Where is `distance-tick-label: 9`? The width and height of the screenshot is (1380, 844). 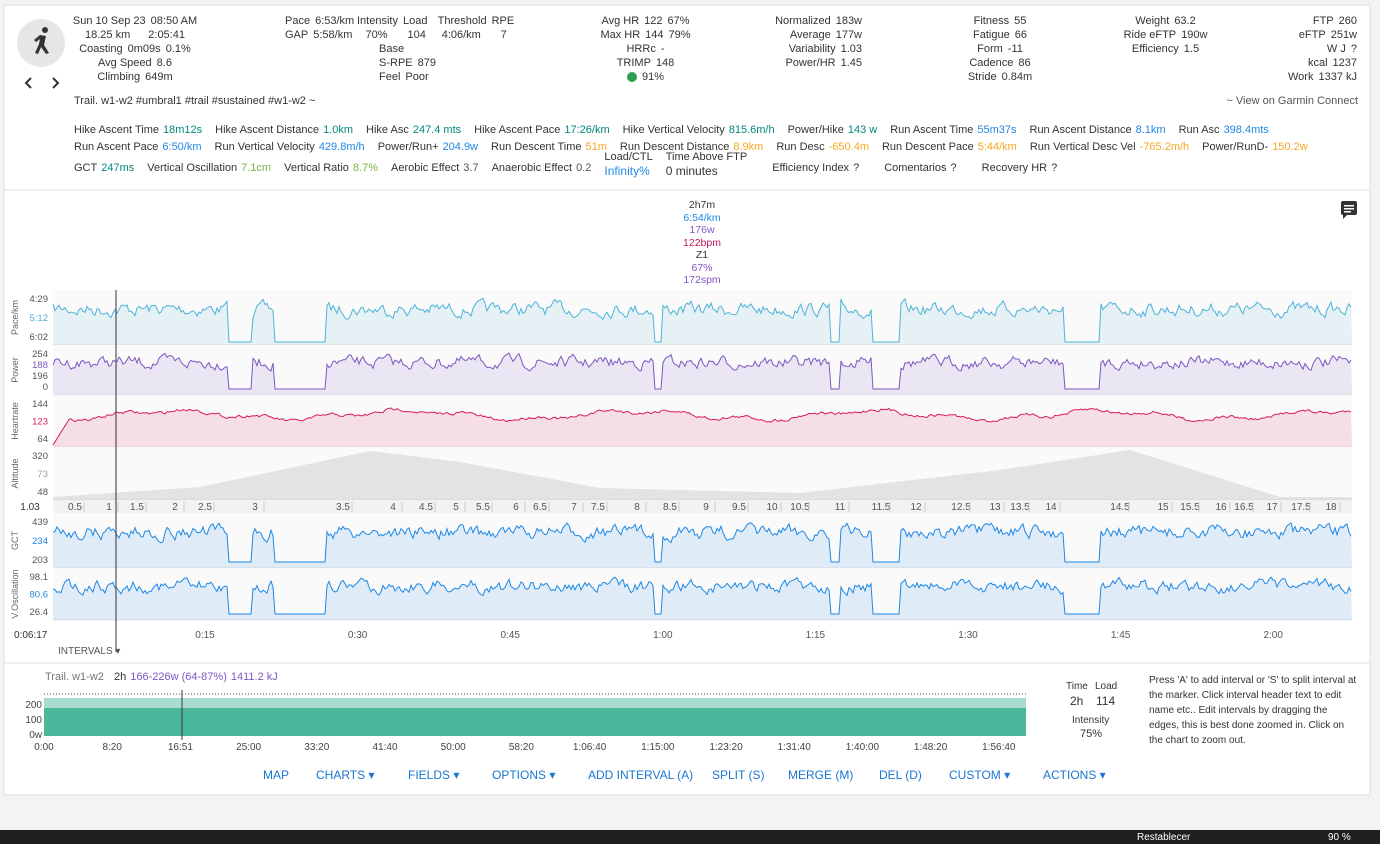
distance-tick-label: 9 is located at coordinates (706, 507).